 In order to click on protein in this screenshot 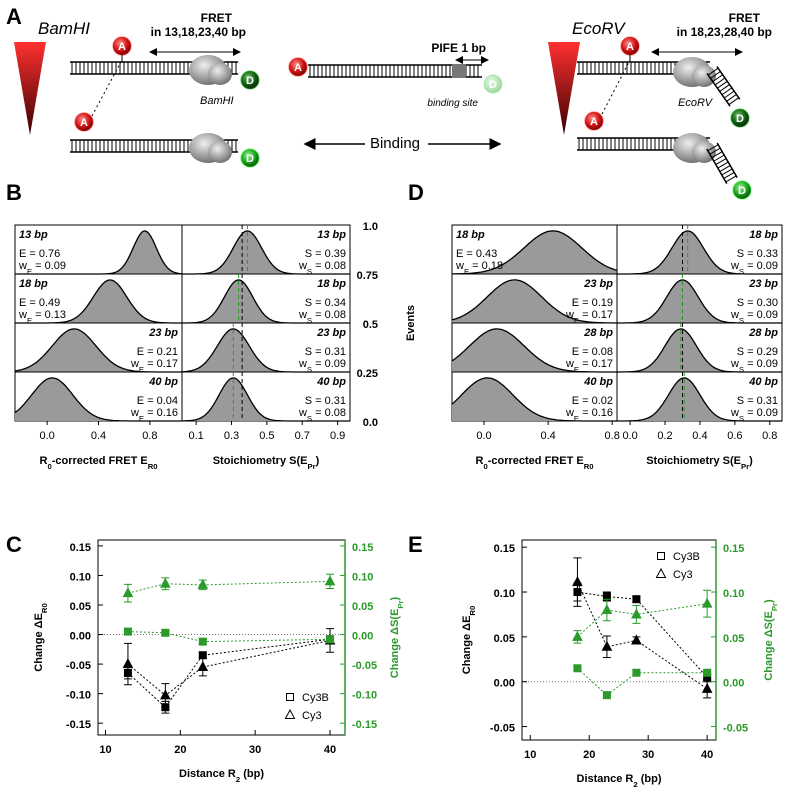, I will do `click(704, 76)`.